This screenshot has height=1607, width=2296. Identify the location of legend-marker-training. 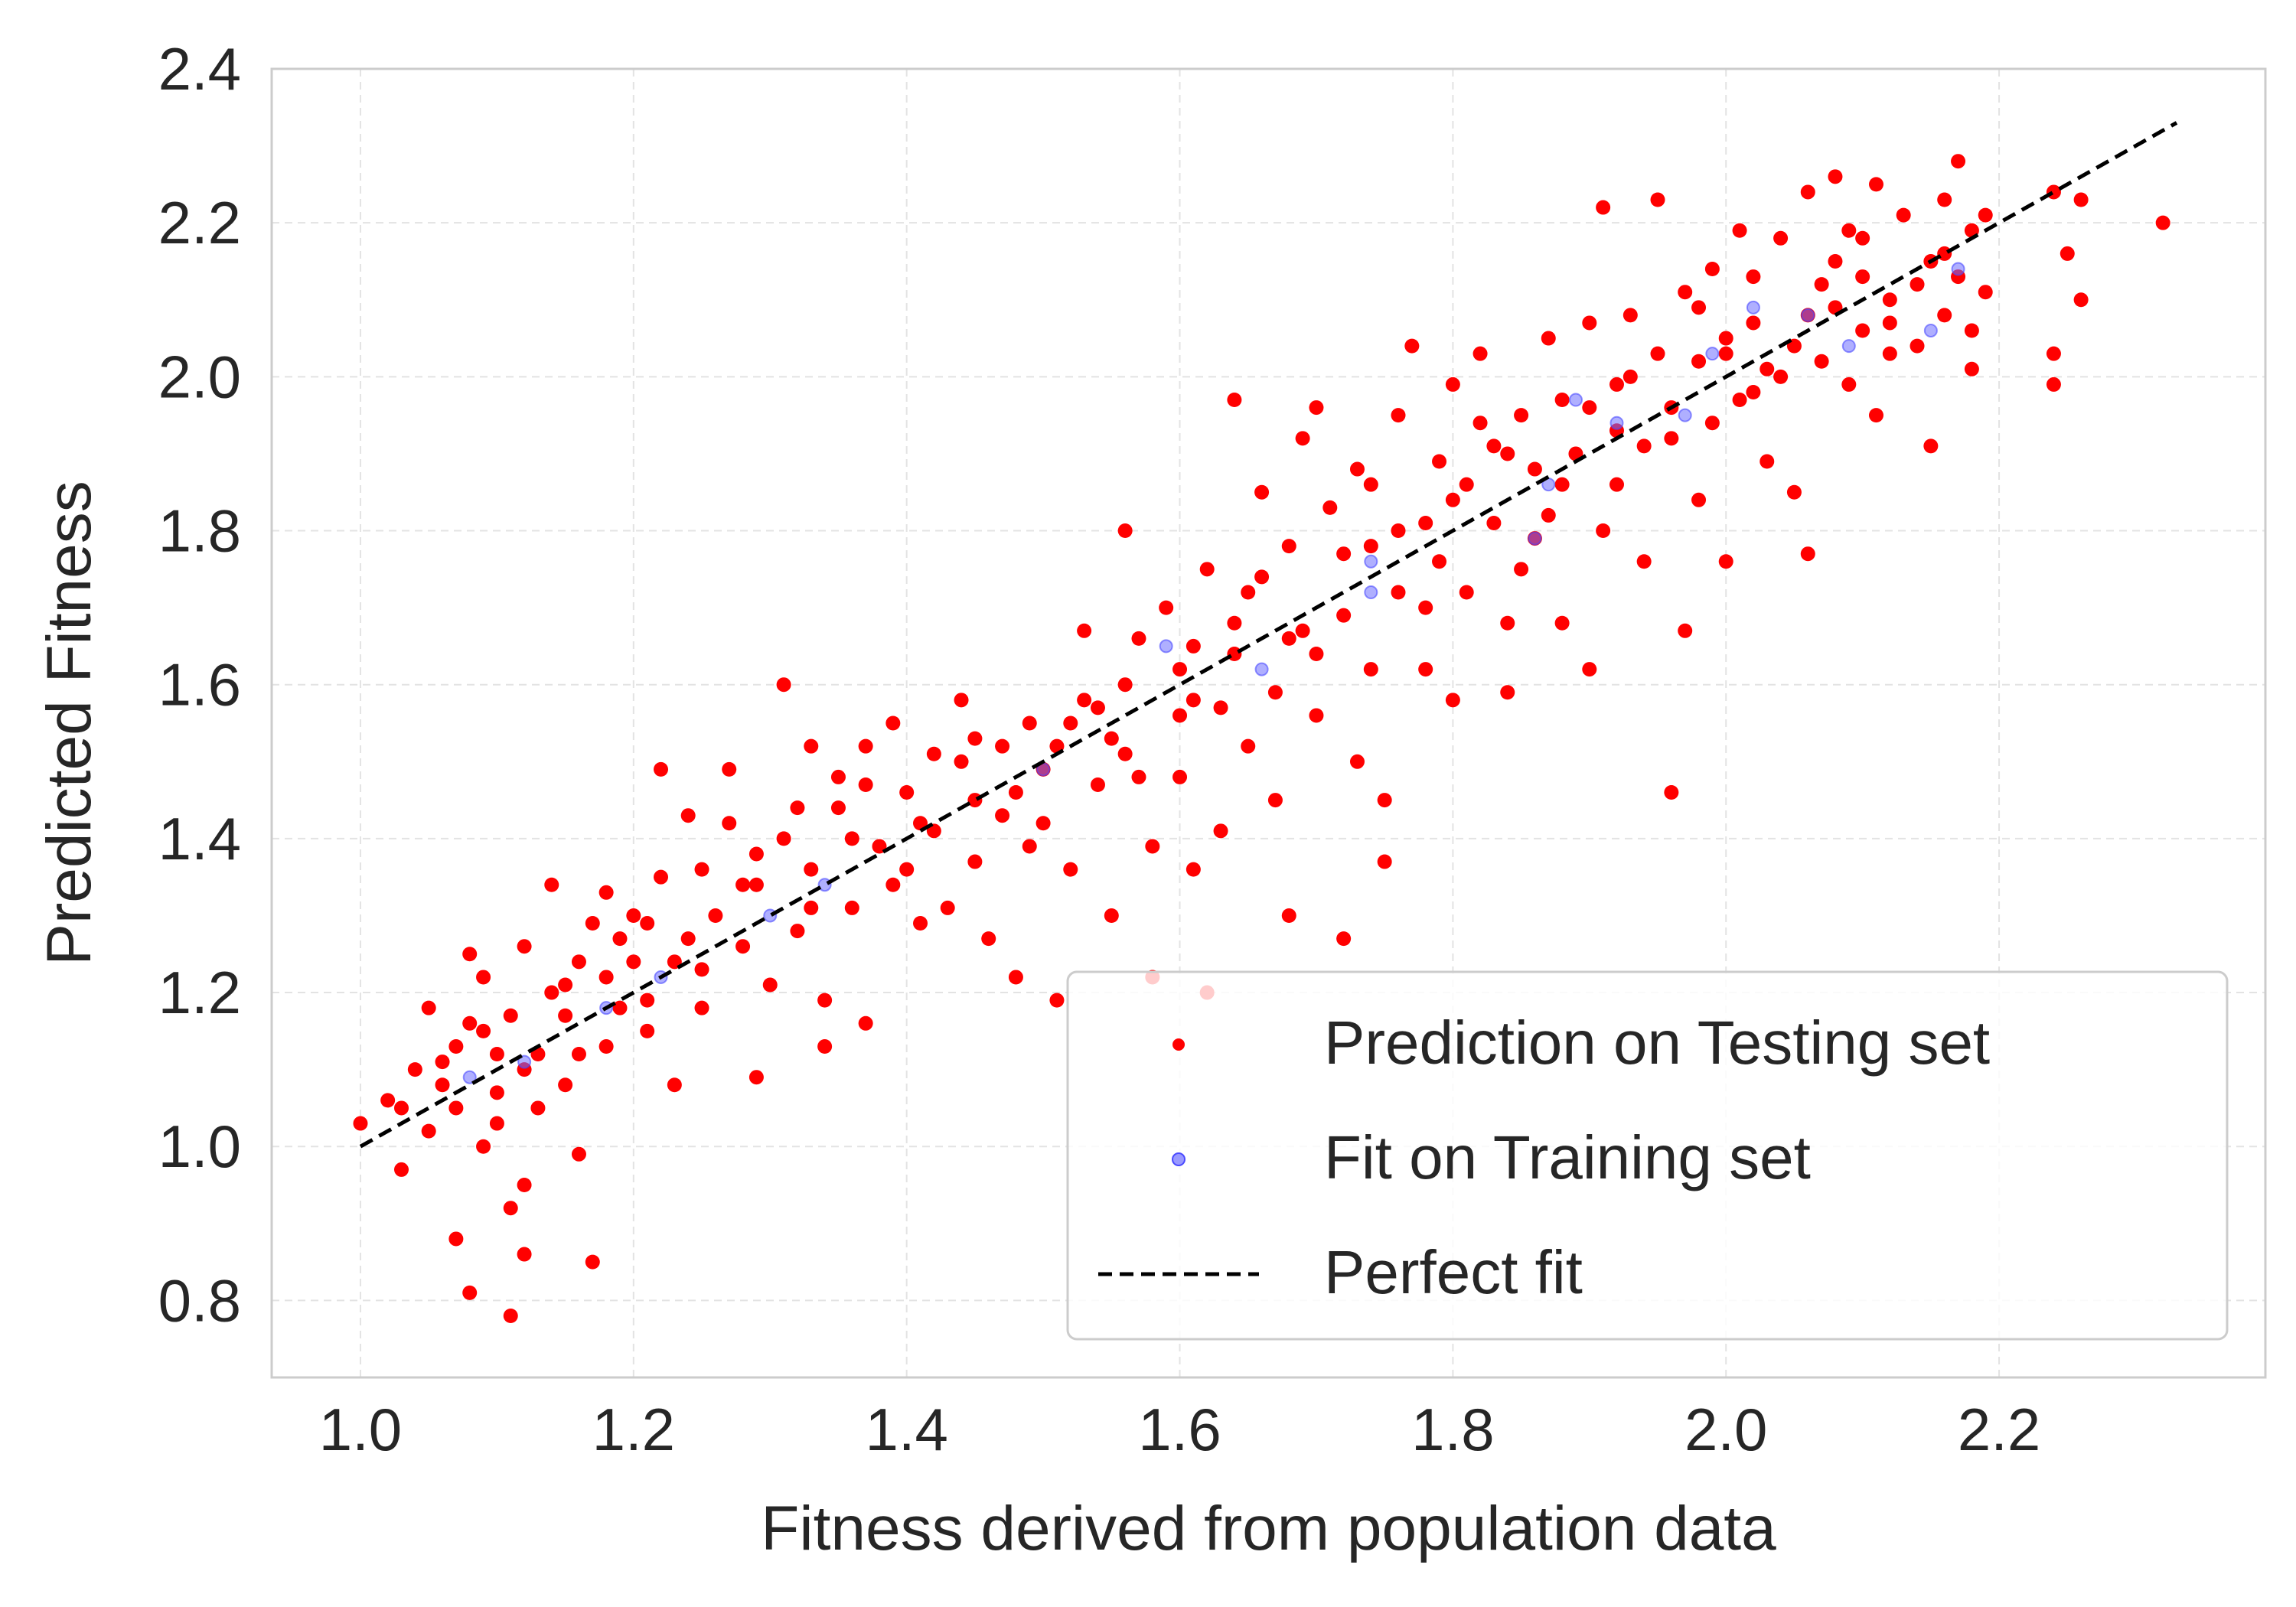
(1179, 1159).